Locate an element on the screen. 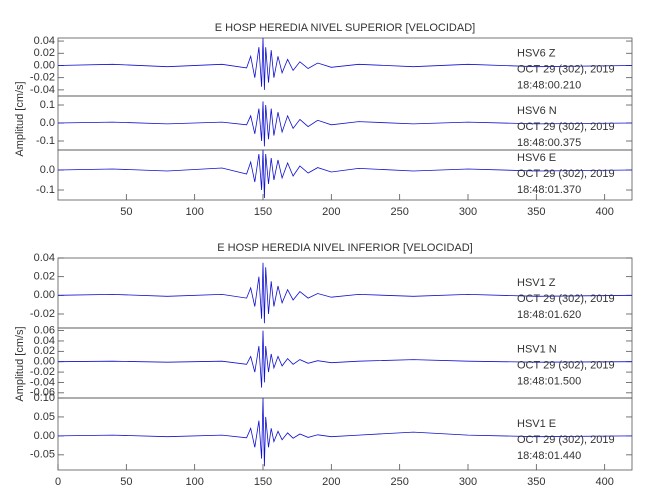 This screenshot has width=650, height=500. station-label: HSV6 Z is located at coordinates (536, 53).